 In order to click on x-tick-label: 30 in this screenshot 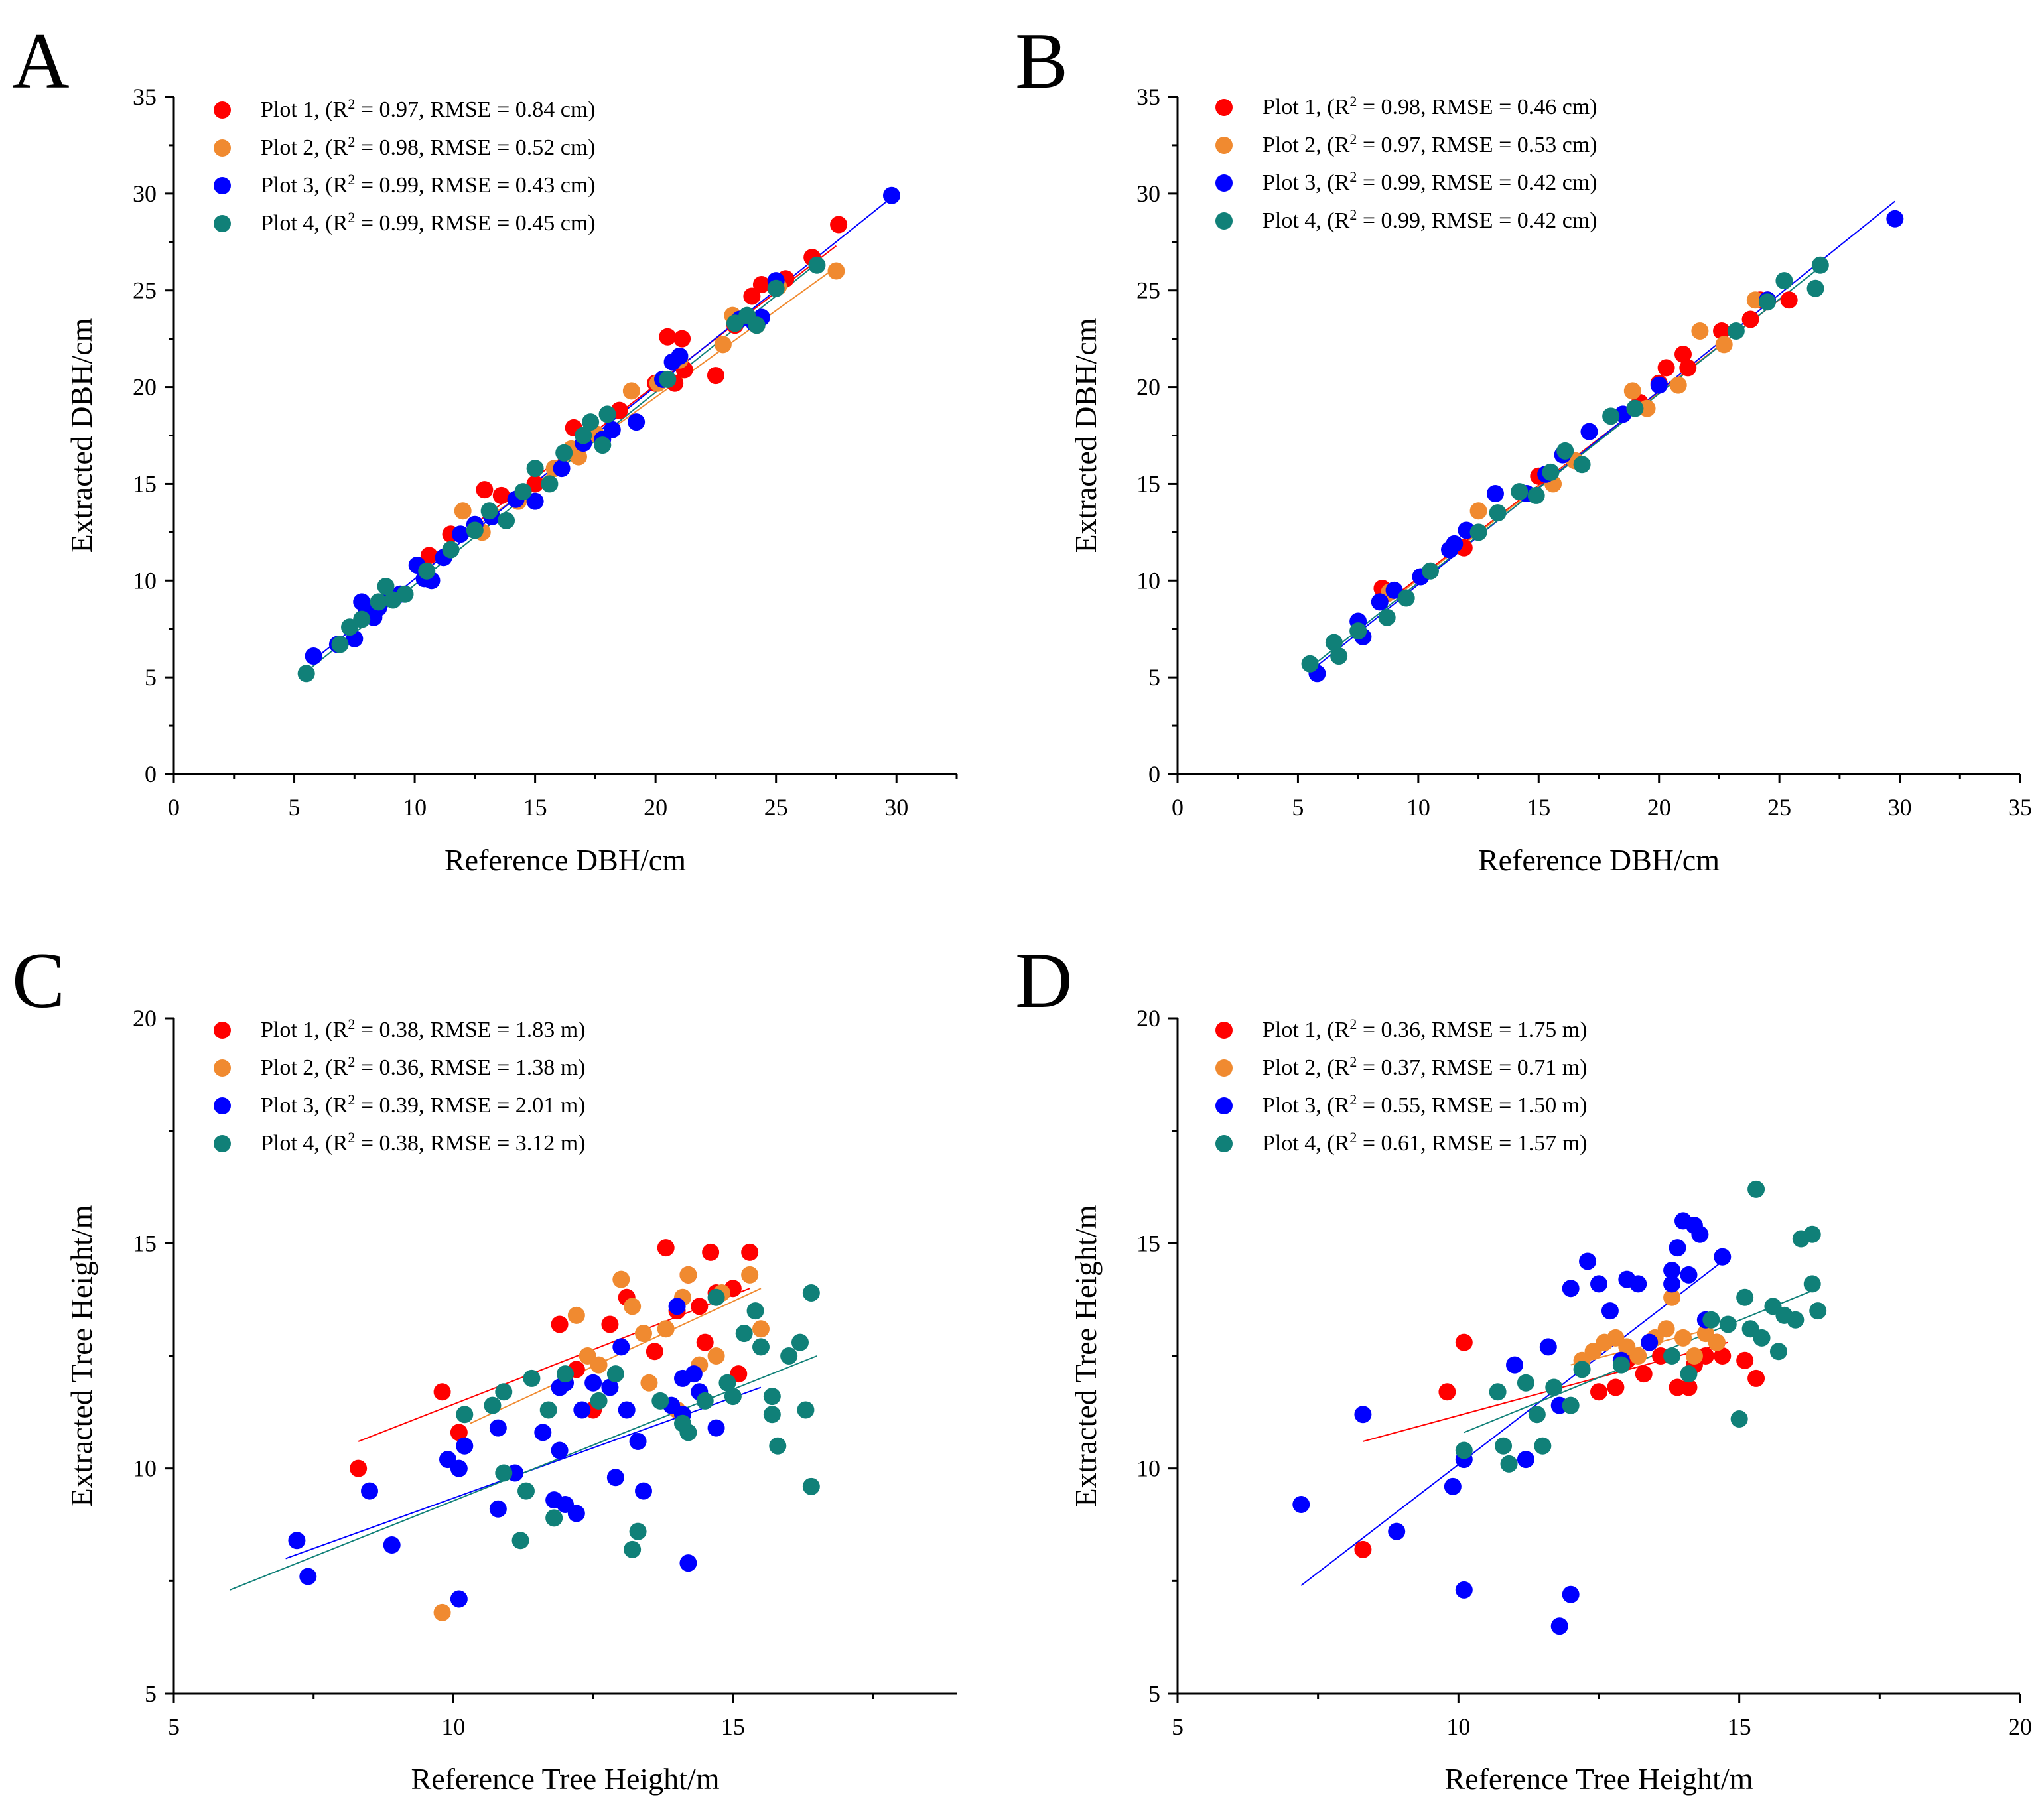, I will do `click(1900, 807)`.